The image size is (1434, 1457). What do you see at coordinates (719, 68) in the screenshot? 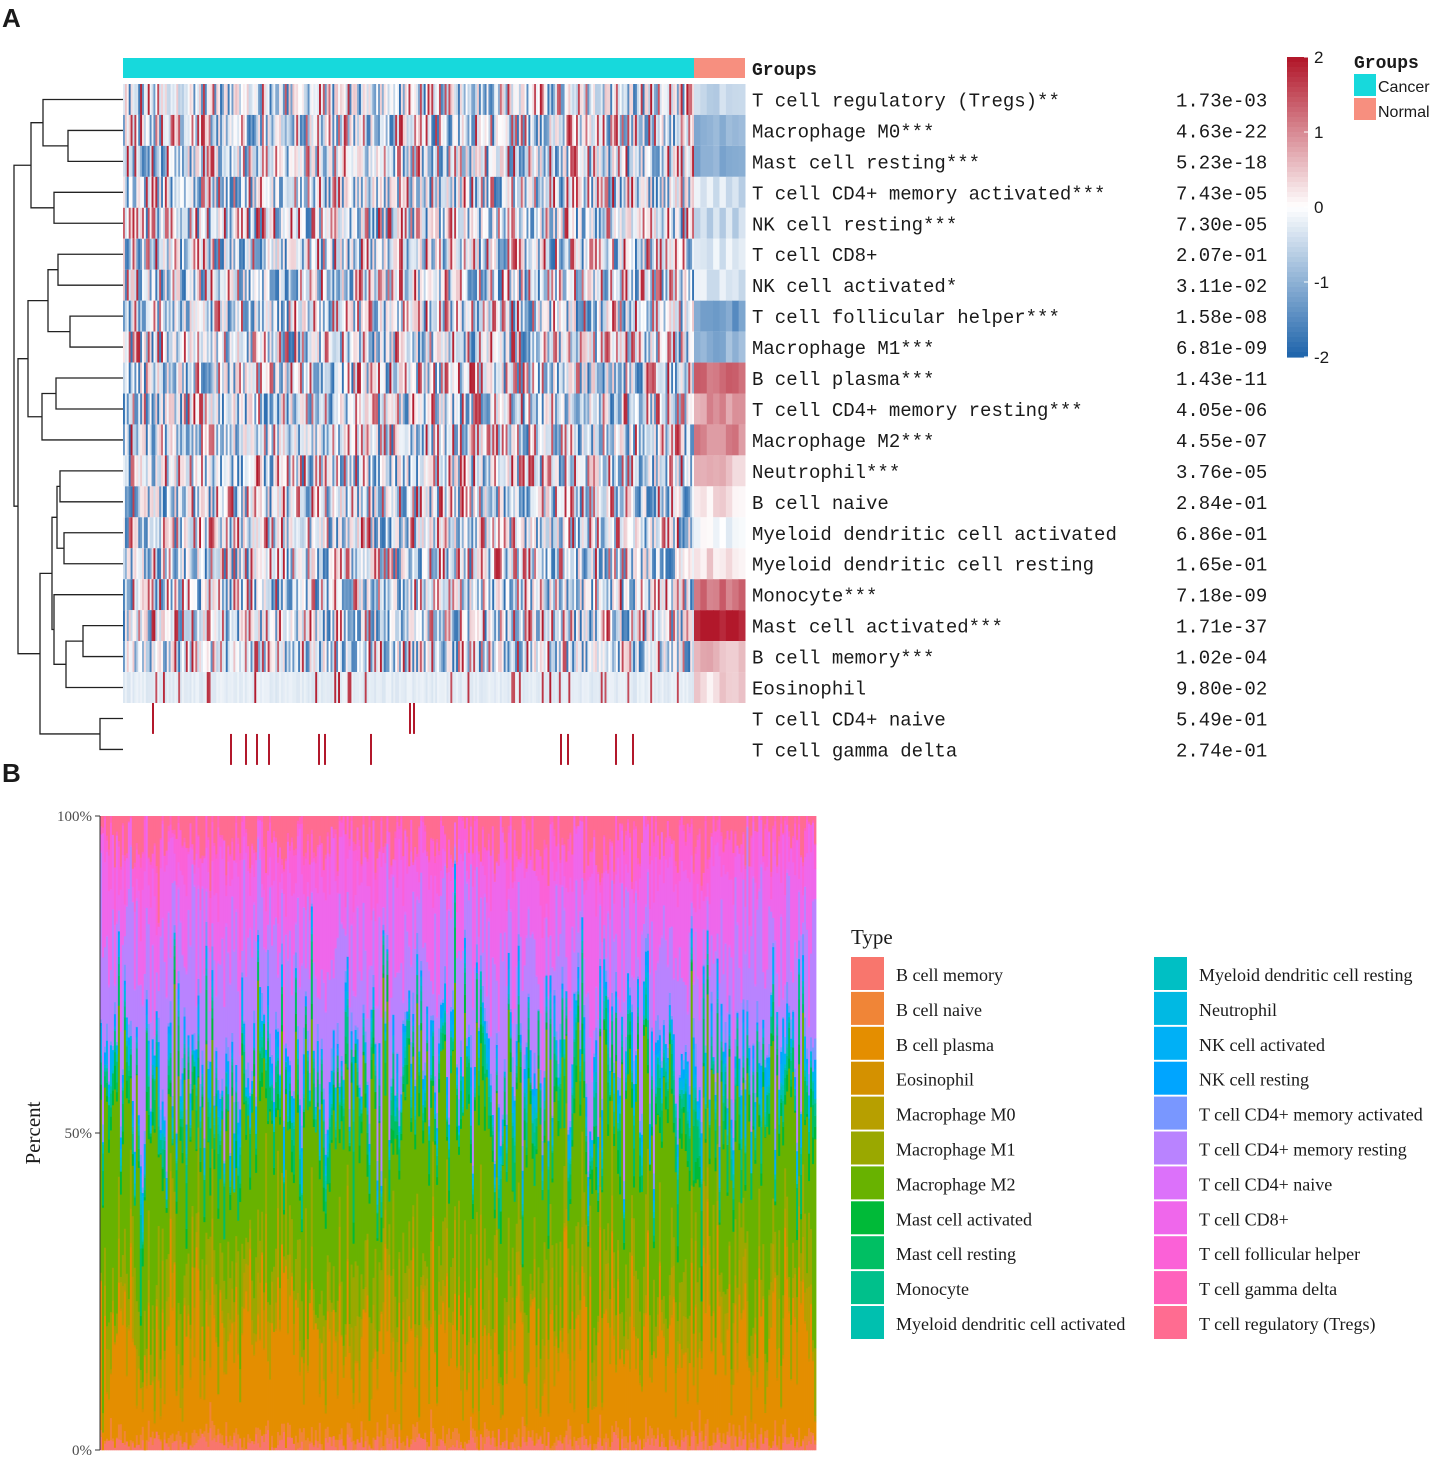
I see `group-bar-normal` at bounding box center [719, 68].